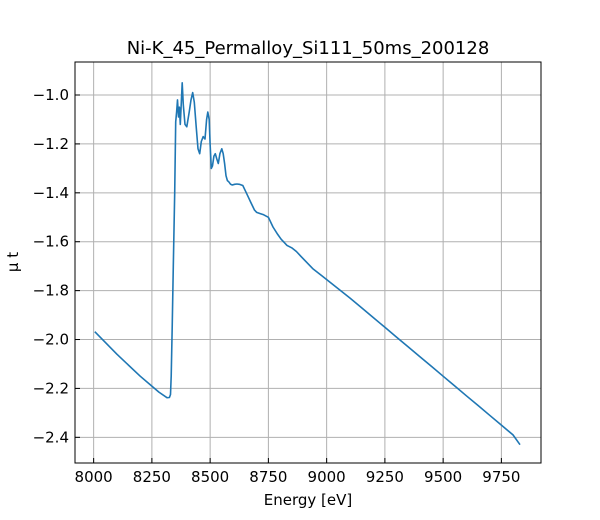 This screenshot has height=520, width=600. Describe the element at coordinates (51, 242) in the screenshot. I see `y-tick-label: −1.6` at that location.